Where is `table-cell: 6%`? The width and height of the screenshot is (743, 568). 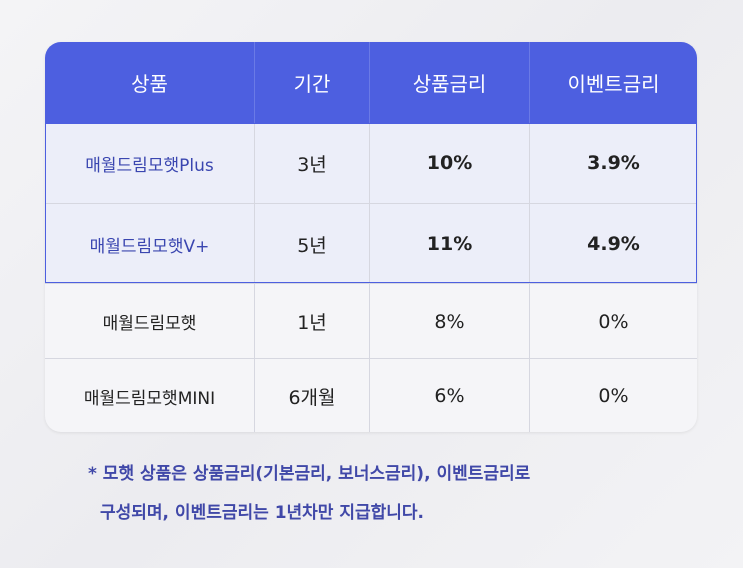 table-cell: 6% is located at coordinates (450, 395).